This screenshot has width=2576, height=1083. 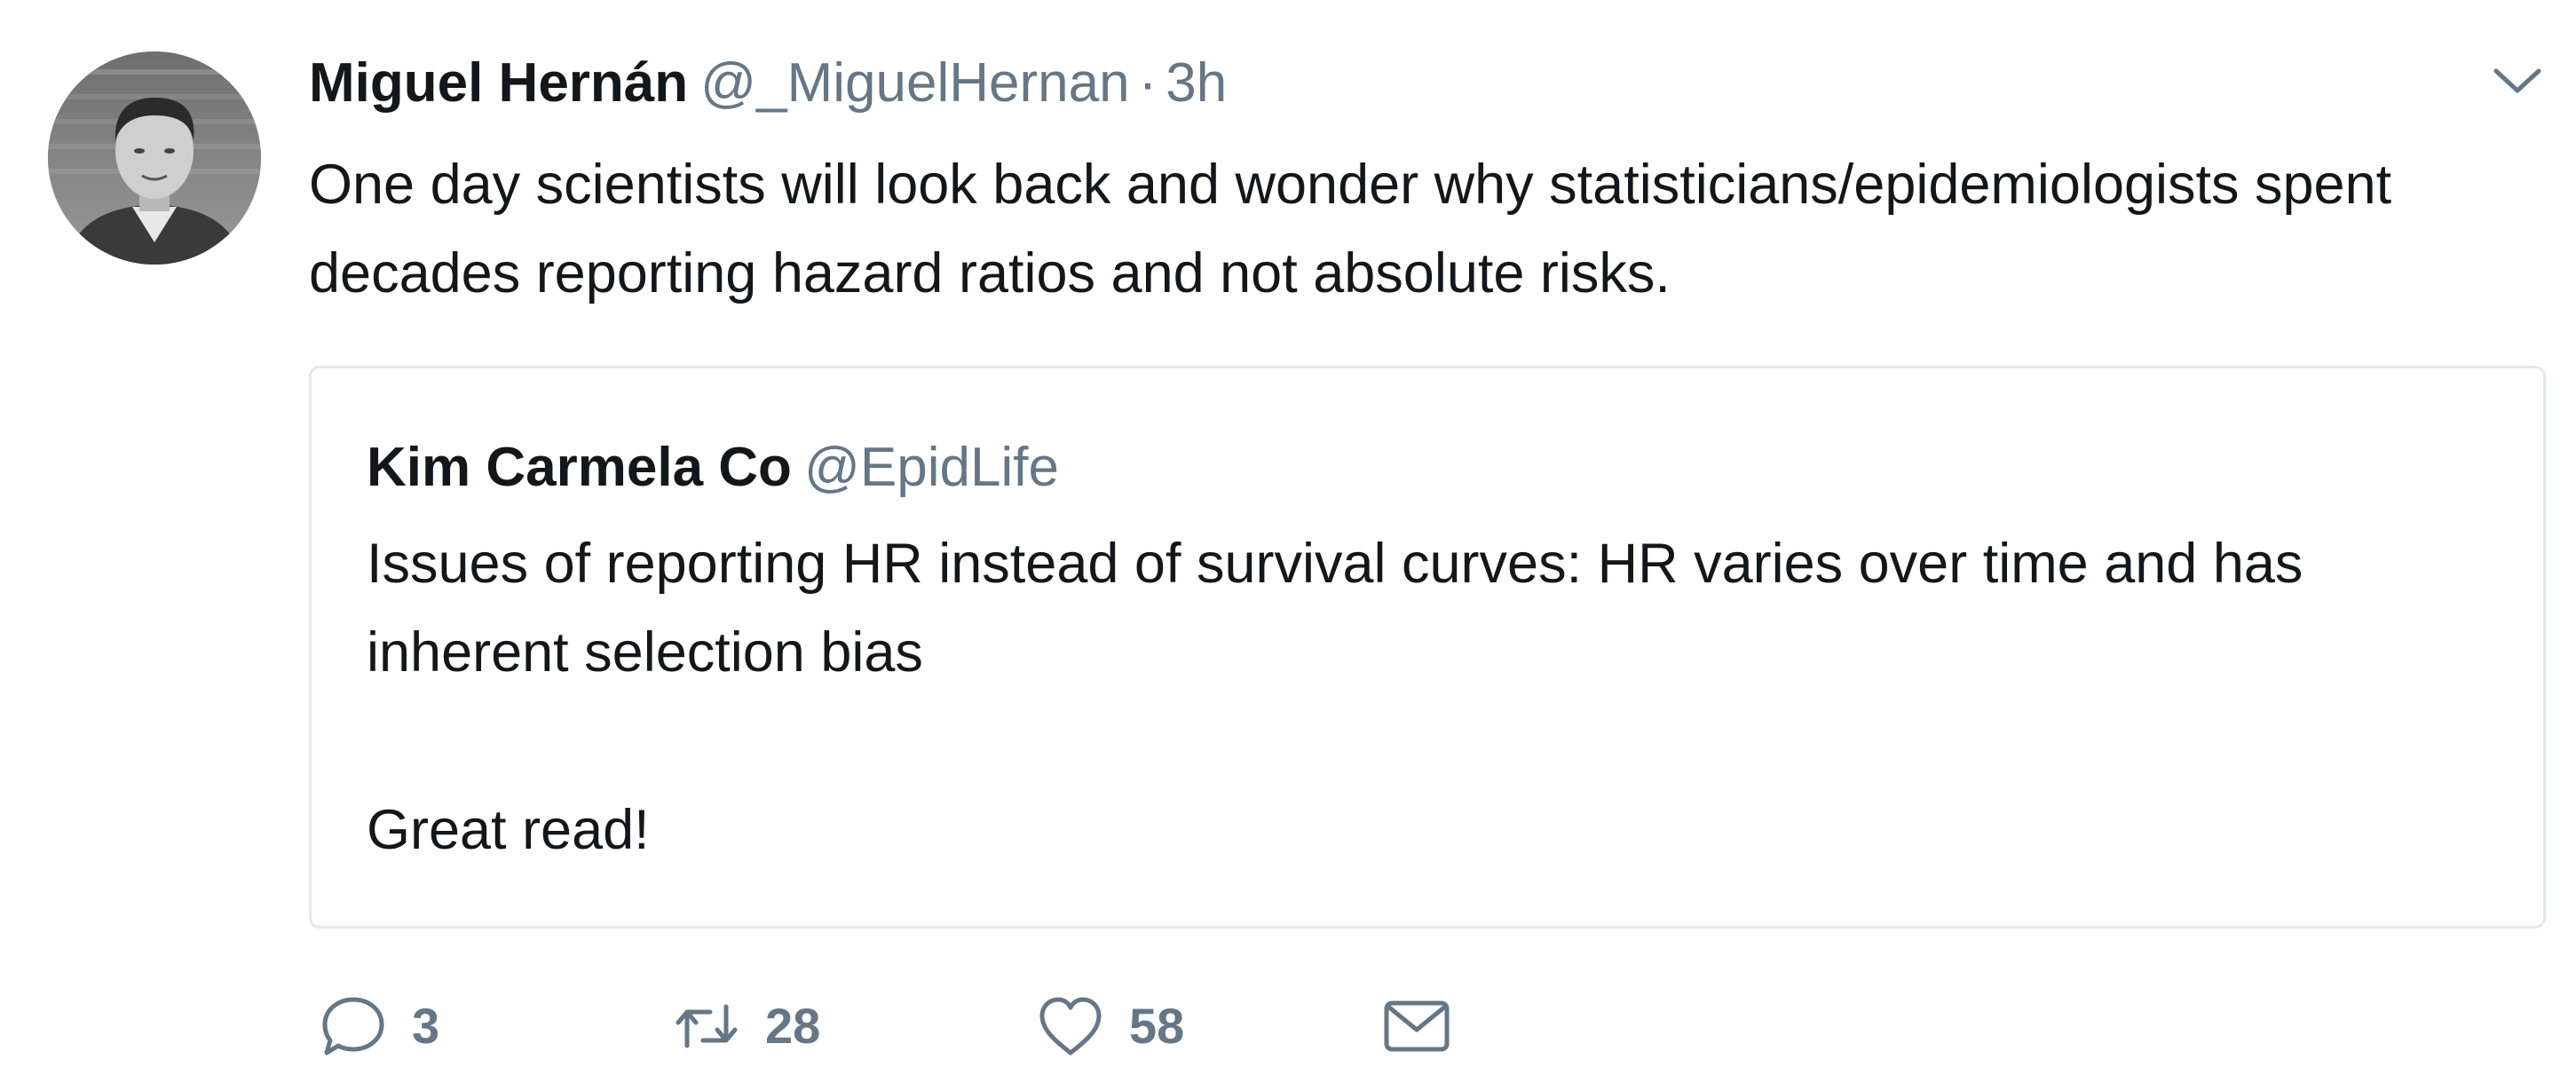 What do you see at coordinates (579, 467) in the screenshot?
I see `quoted-author-name: Kim Carmela Co` at bounding box center [579, 467].